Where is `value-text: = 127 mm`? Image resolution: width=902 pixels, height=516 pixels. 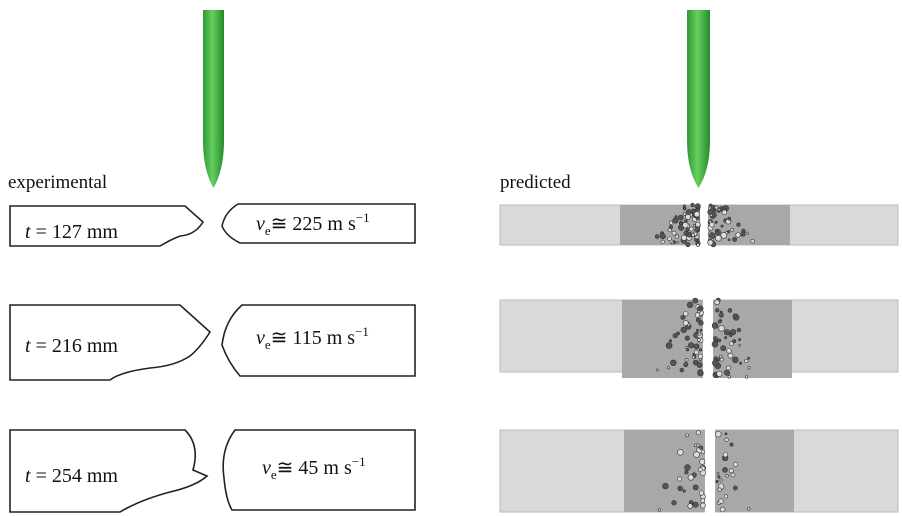
value-text: = 127 mm is located at coordinates (77, 232).